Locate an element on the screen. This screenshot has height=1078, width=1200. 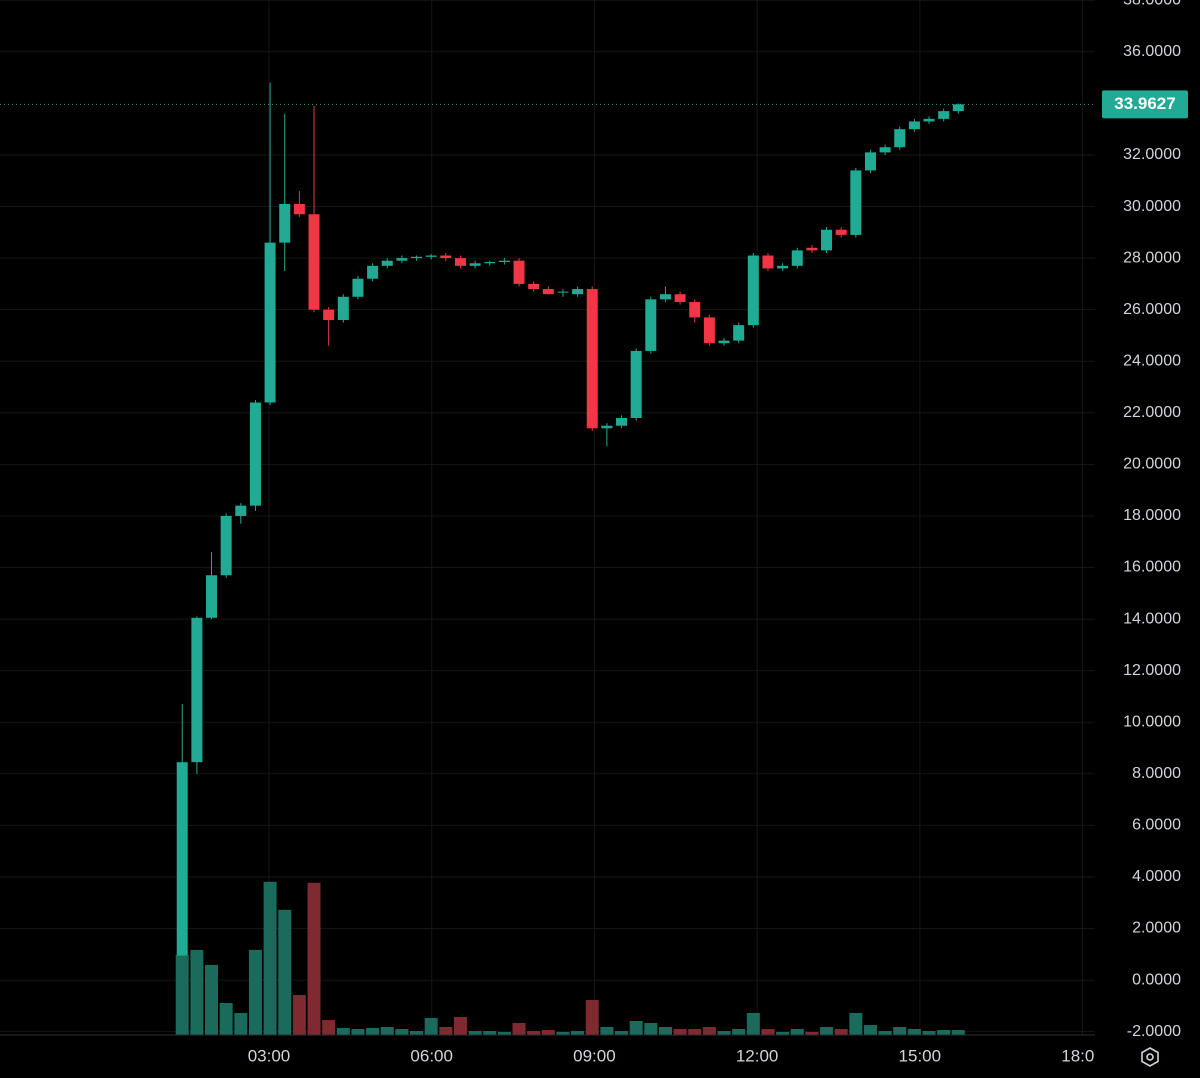
price-axis is located at coordinates (1147, 539).